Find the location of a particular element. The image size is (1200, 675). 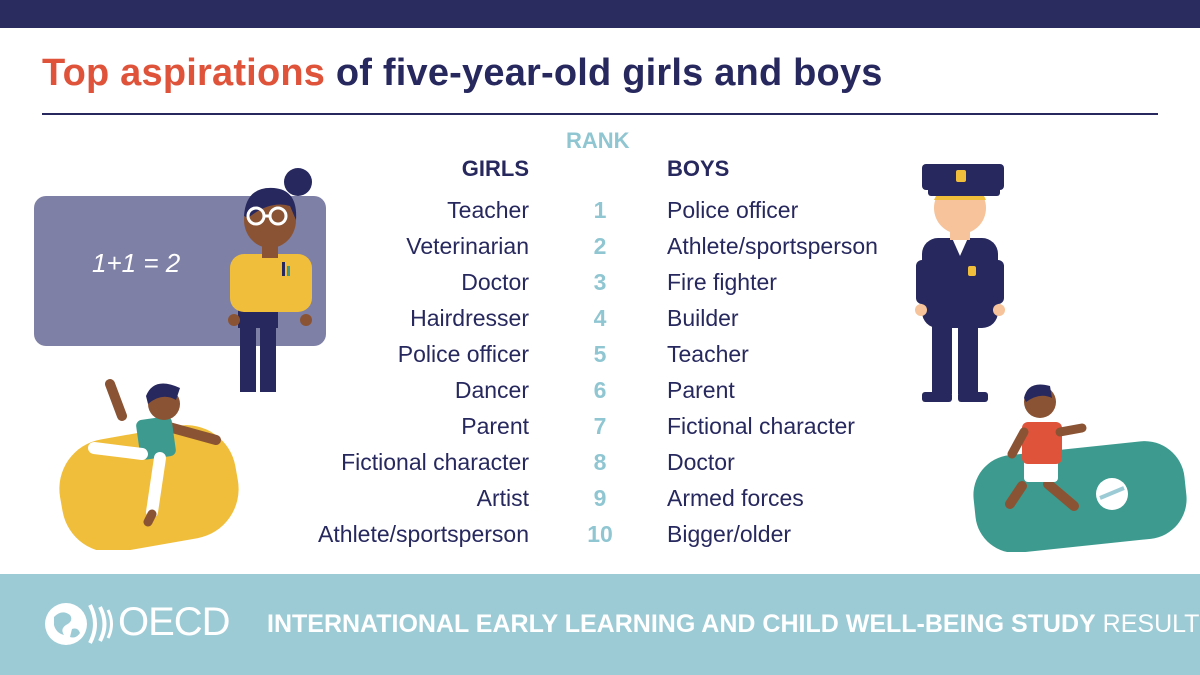

top-bar is located at coordinates (600, 14).